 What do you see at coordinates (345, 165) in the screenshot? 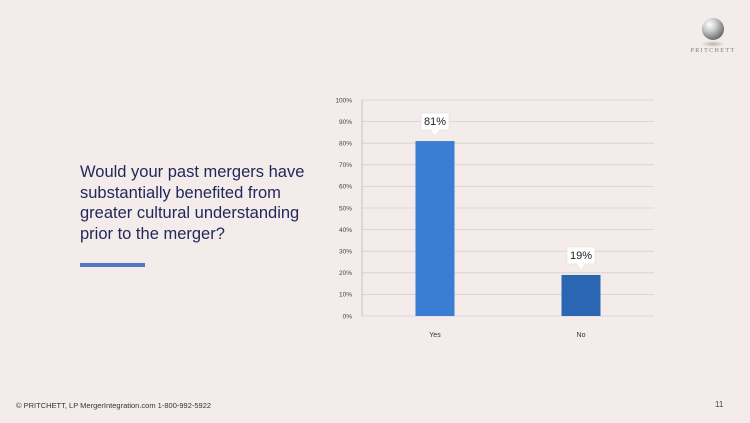
I see `y-tick-label: 70%` at bounding box center [345, 165].